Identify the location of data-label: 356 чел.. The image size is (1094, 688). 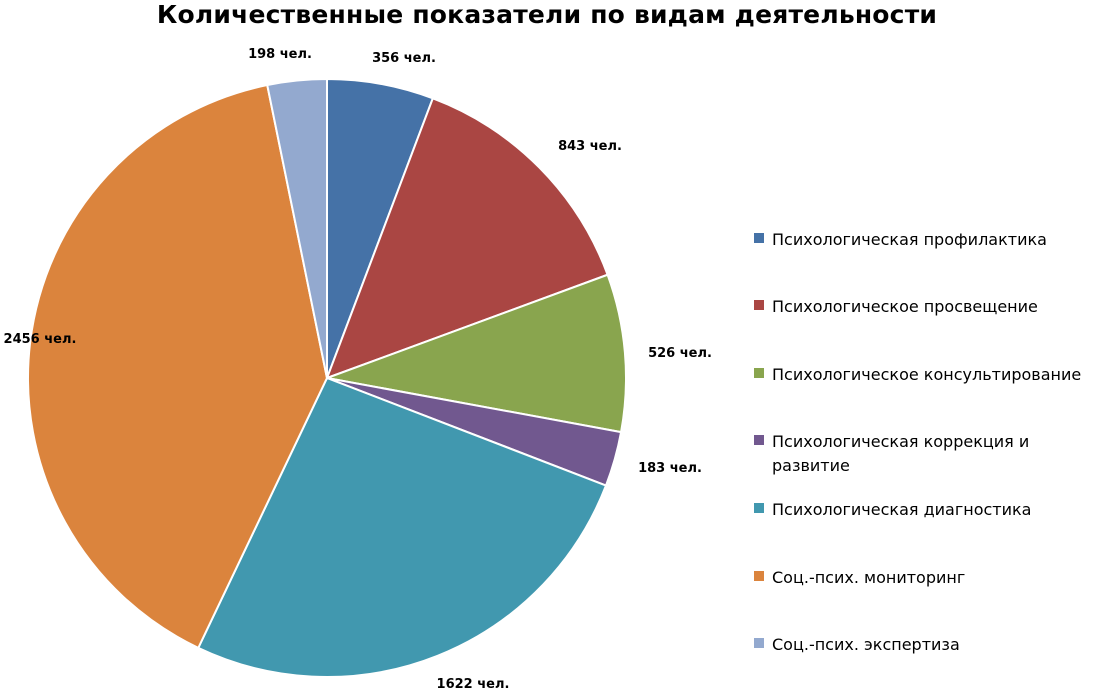
(404, 58).